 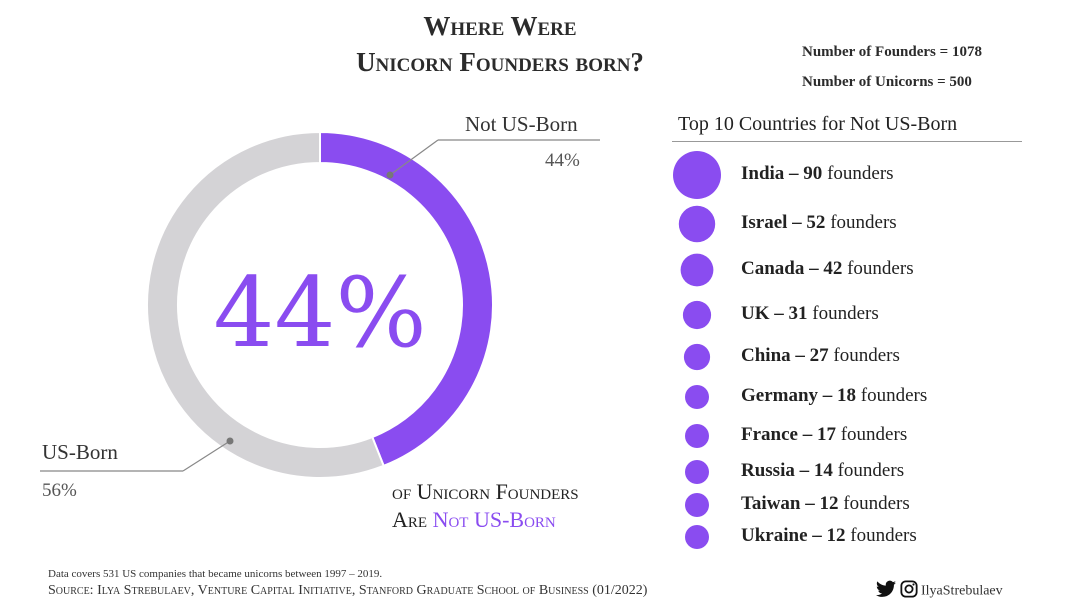 I want to click on bubble-russia, so click(x=697, y=472).